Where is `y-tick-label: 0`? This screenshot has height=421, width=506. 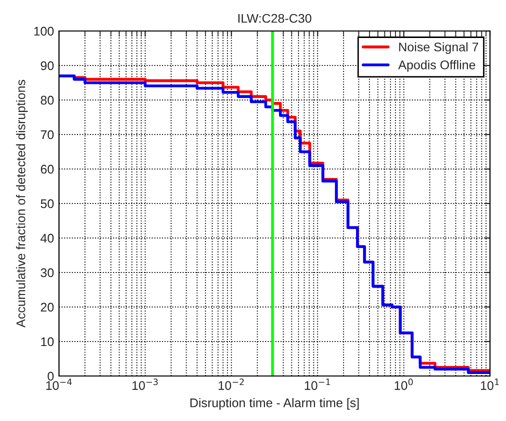
y-tick-label: 0 is located at coordinates (51, 376).